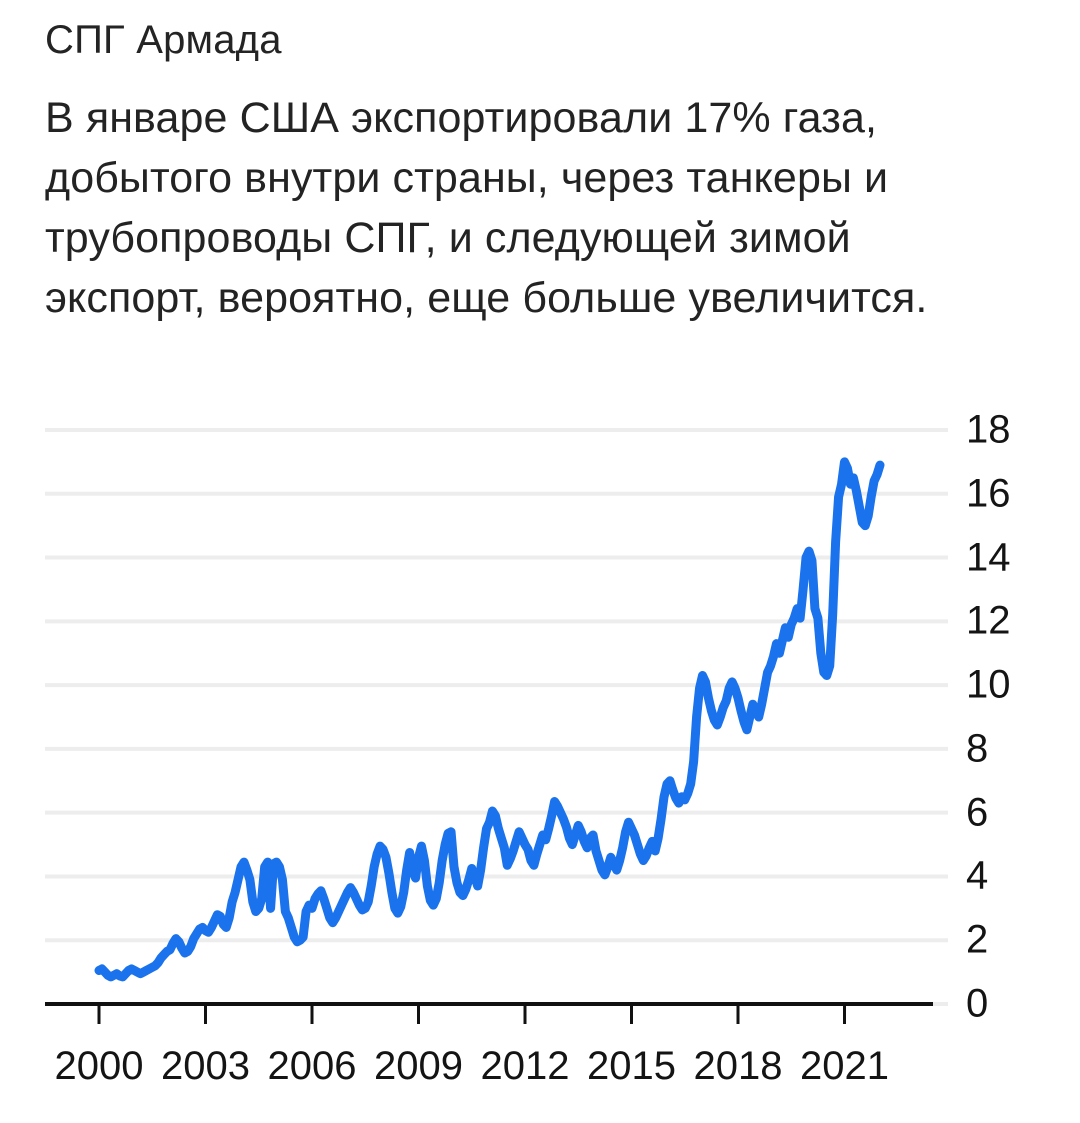  Describe the element at coordinates (99, 1066) in the screenshot. I see `x-axis-label: 2000` at that location.